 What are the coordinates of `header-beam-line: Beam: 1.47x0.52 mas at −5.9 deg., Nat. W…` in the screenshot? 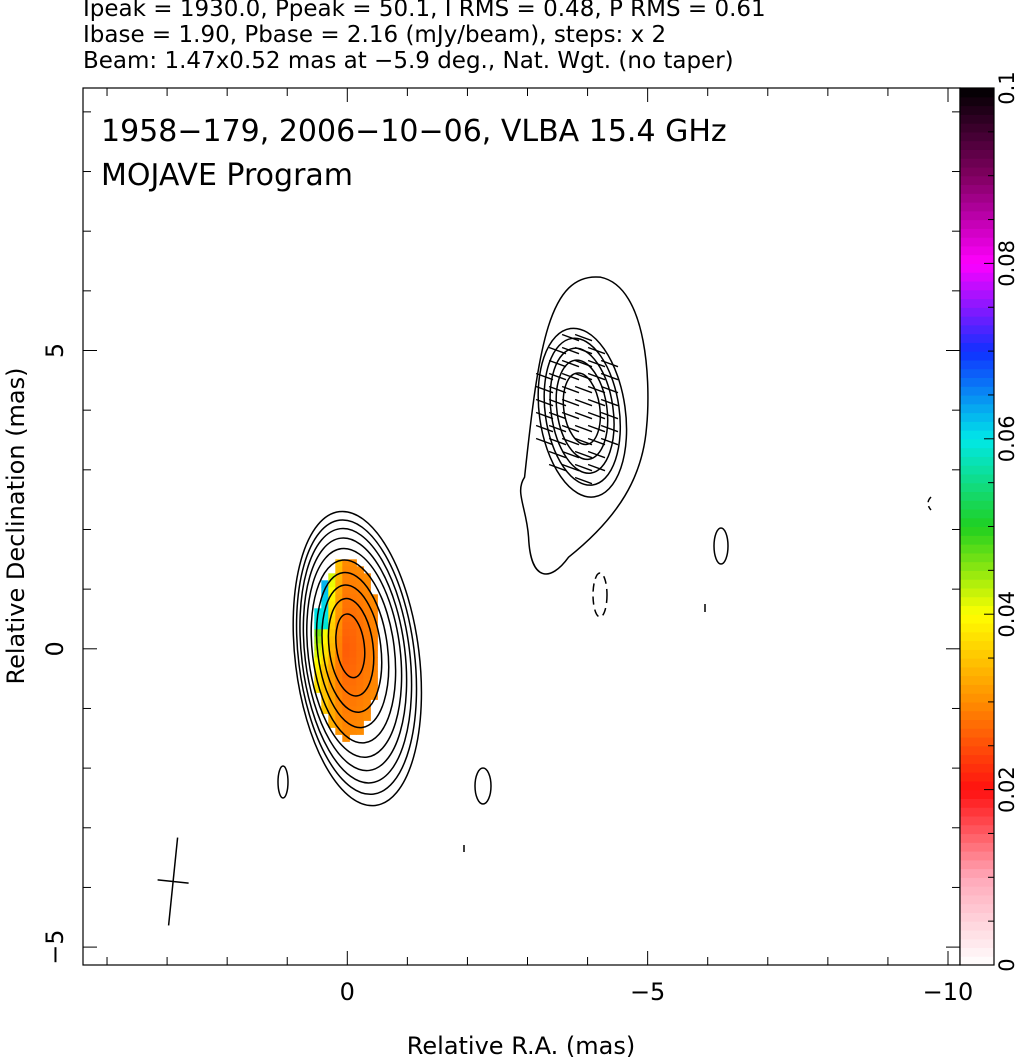 It's located at (408, 61).